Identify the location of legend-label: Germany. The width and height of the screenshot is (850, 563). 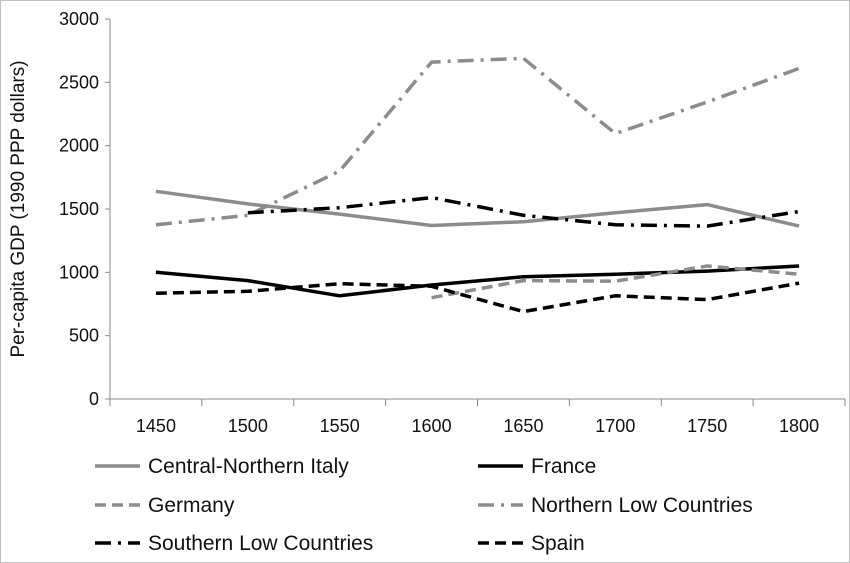
(191, 505).